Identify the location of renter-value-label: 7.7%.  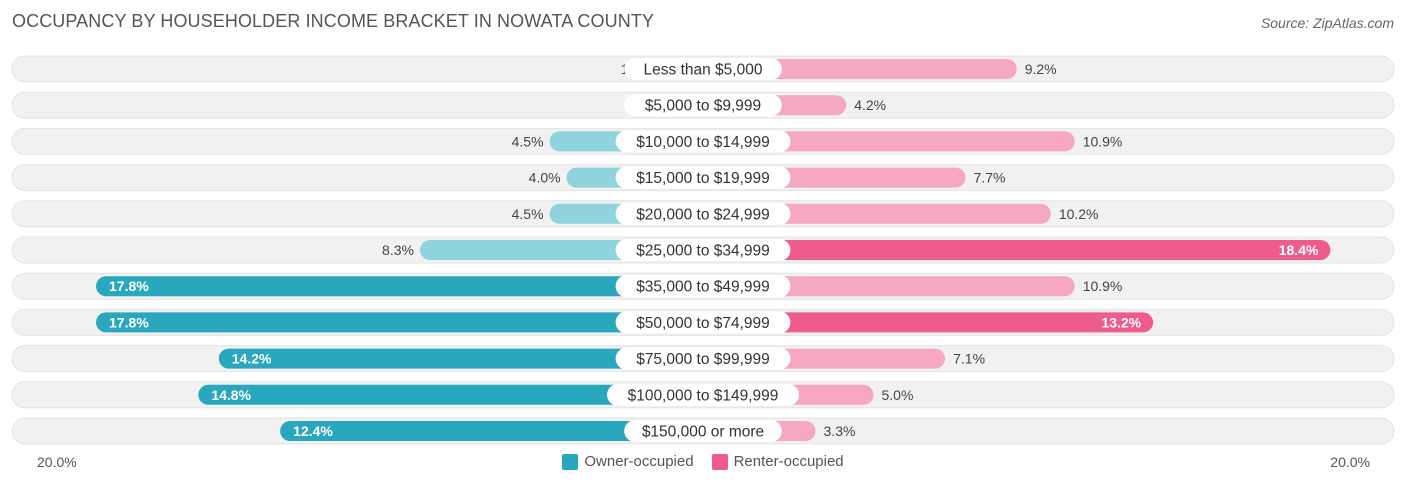
(990, 178).